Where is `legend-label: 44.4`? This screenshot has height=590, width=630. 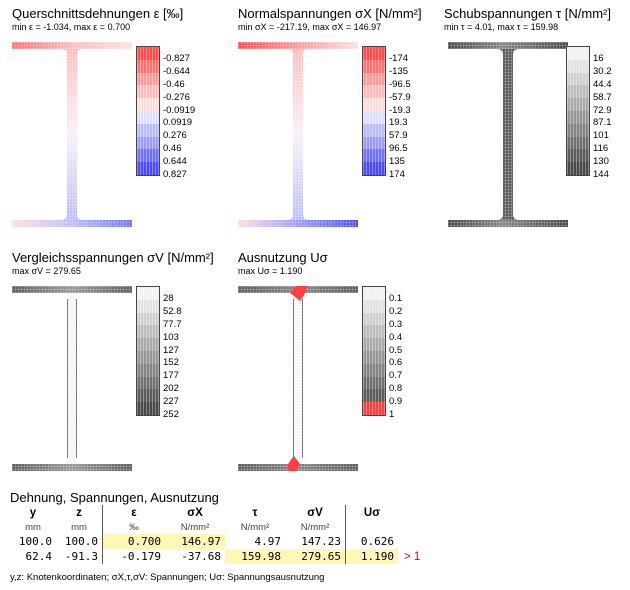 legend-label: 44.4 is located at coordinates (602, 84).